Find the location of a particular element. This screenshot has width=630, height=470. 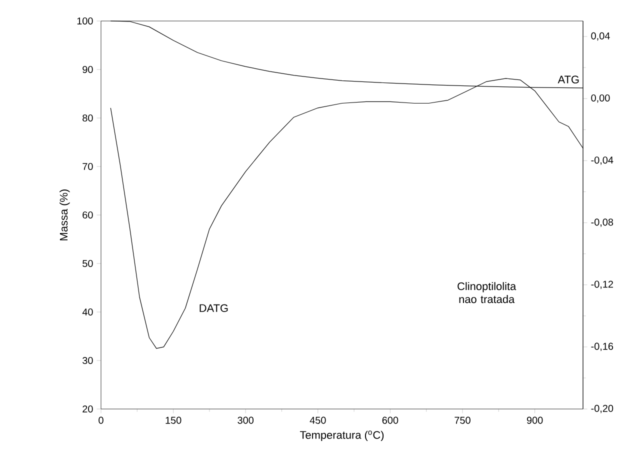

y-tick-label: 20 is located at coordinates (87, 409).